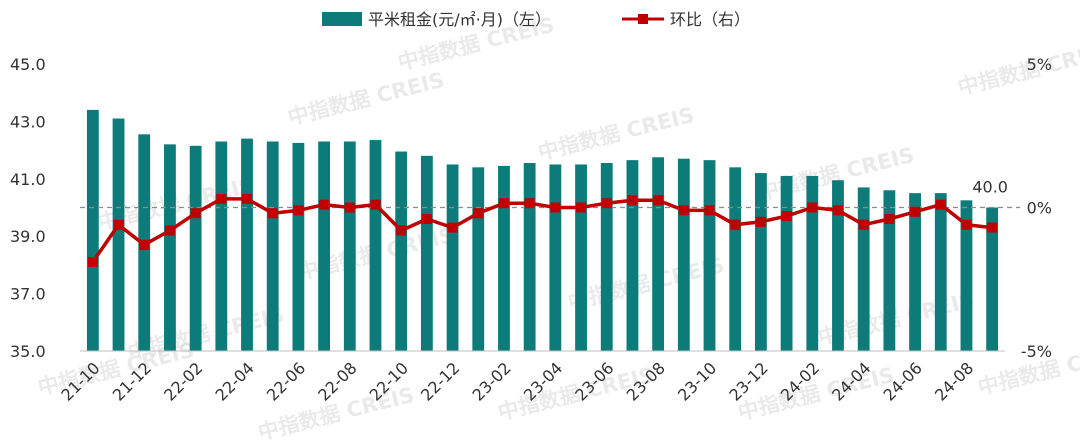 The width and height of the screenshot is (1080, 440). Describe the element at coordinates (342, 19) in the screenshot. I see `legend-swatch-bar` at that location.